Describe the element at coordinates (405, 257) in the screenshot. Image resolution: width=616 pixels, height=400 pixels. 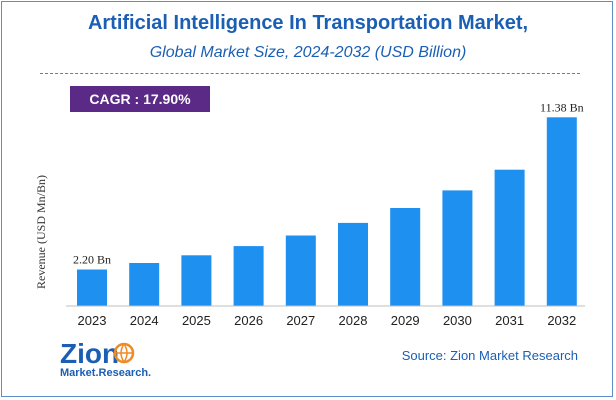
I see `bar-2029` at that location.